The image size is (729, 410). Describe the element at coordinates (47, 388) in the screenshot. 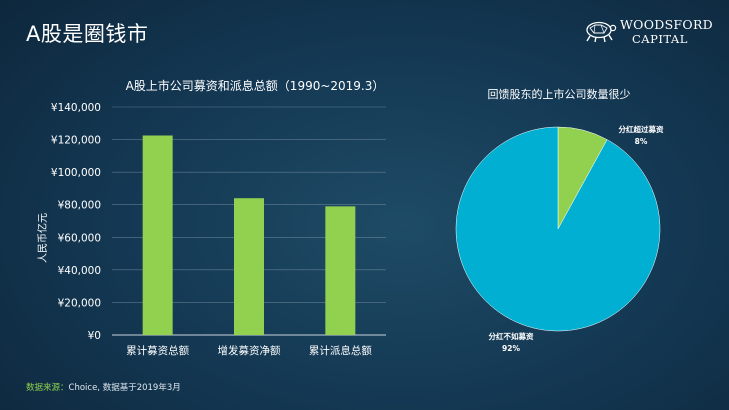

I see `source-label: 数据来源：` at that location.